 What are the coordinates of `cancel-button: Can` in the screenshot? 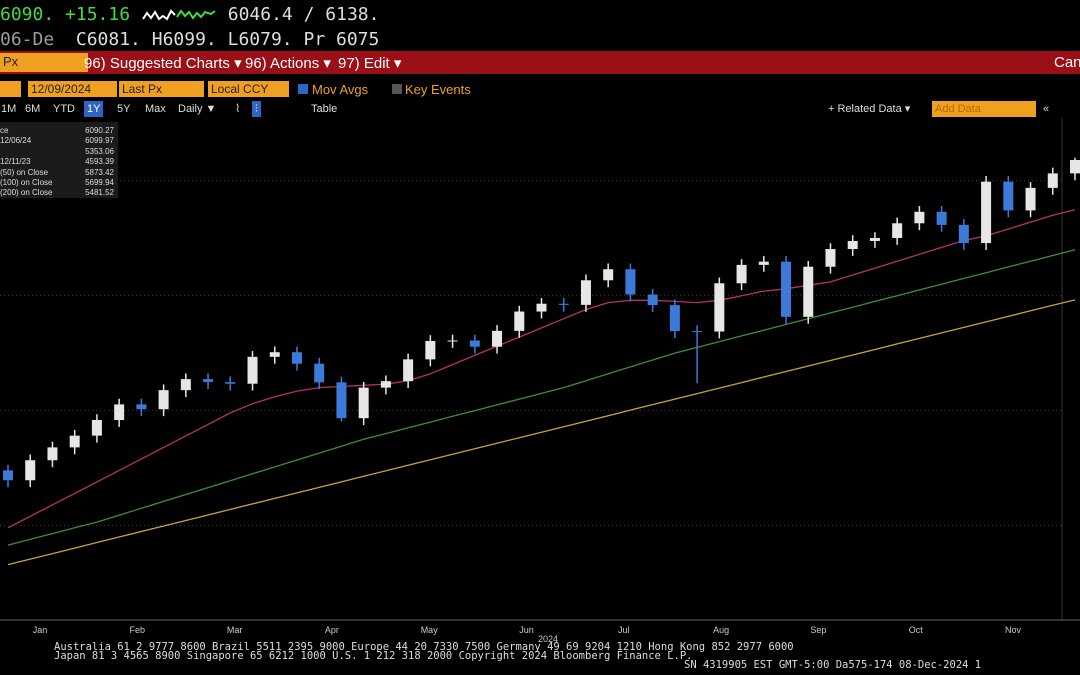 It's located at (1067, 62).